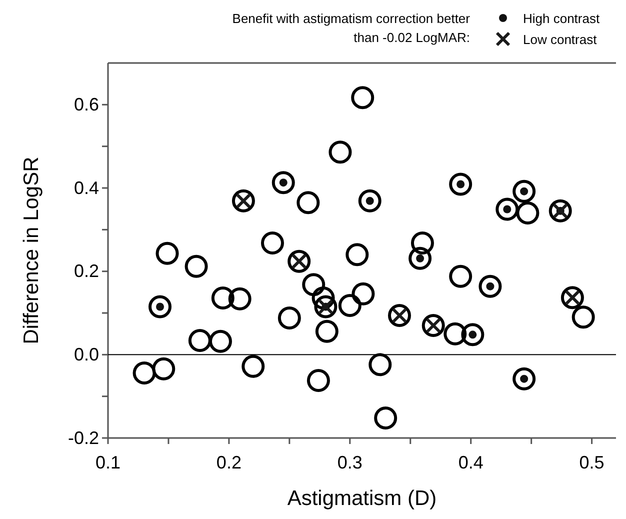  I want to click on x-tick-label: 0.4, so click(471, 462).